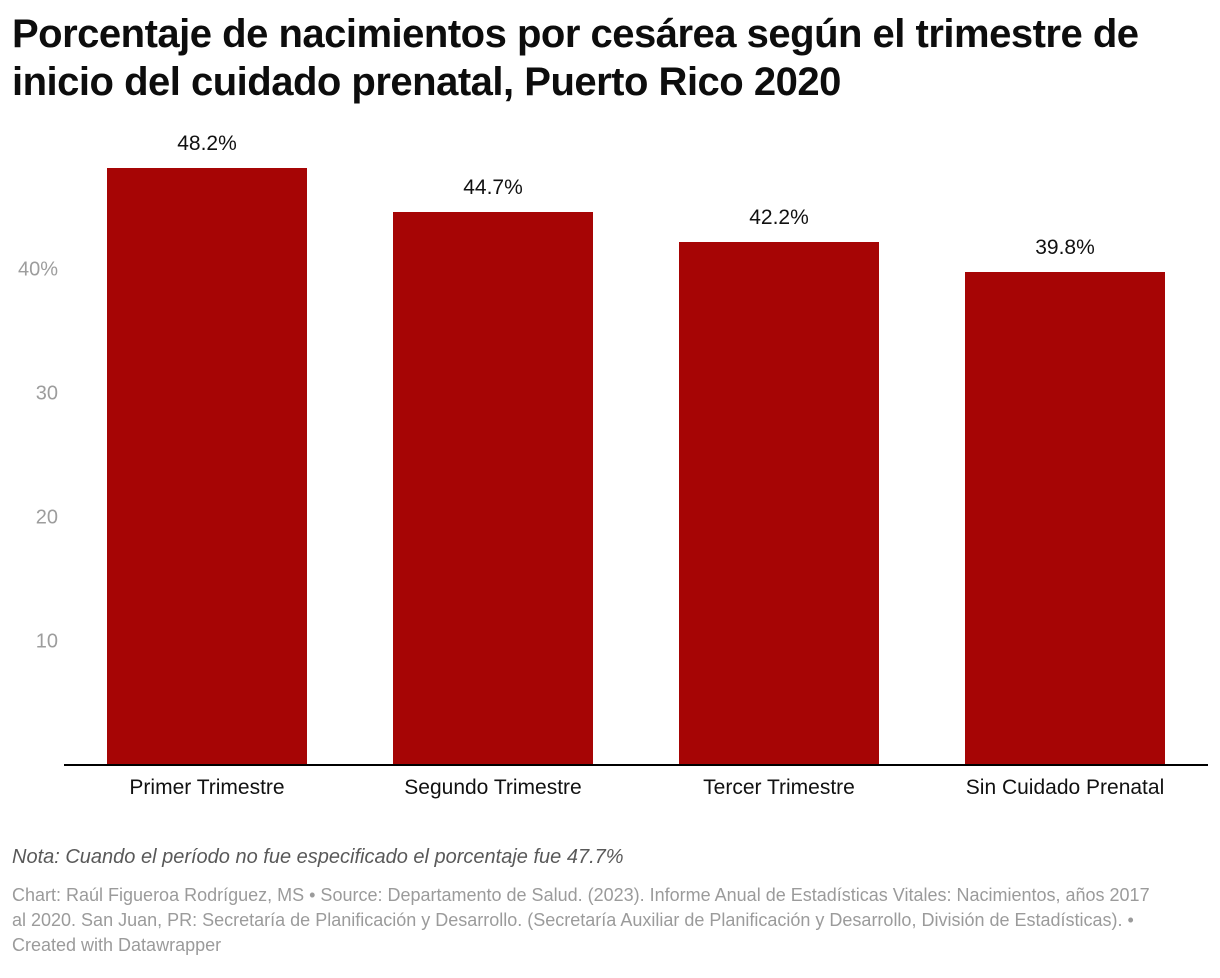 The height and width of the screenshot is (978, 1220). Describe the element at coordinates (779, 787) in the screenshot. I see `x-axis-category-label: Tercer Trimestre` at that location.